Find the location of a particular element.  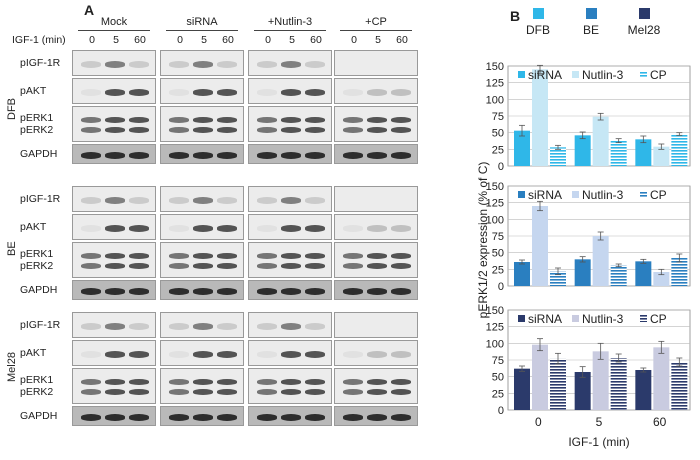

y-axis-label: pERK1/2 expression (% of C) is located at coordinates (483, 240).